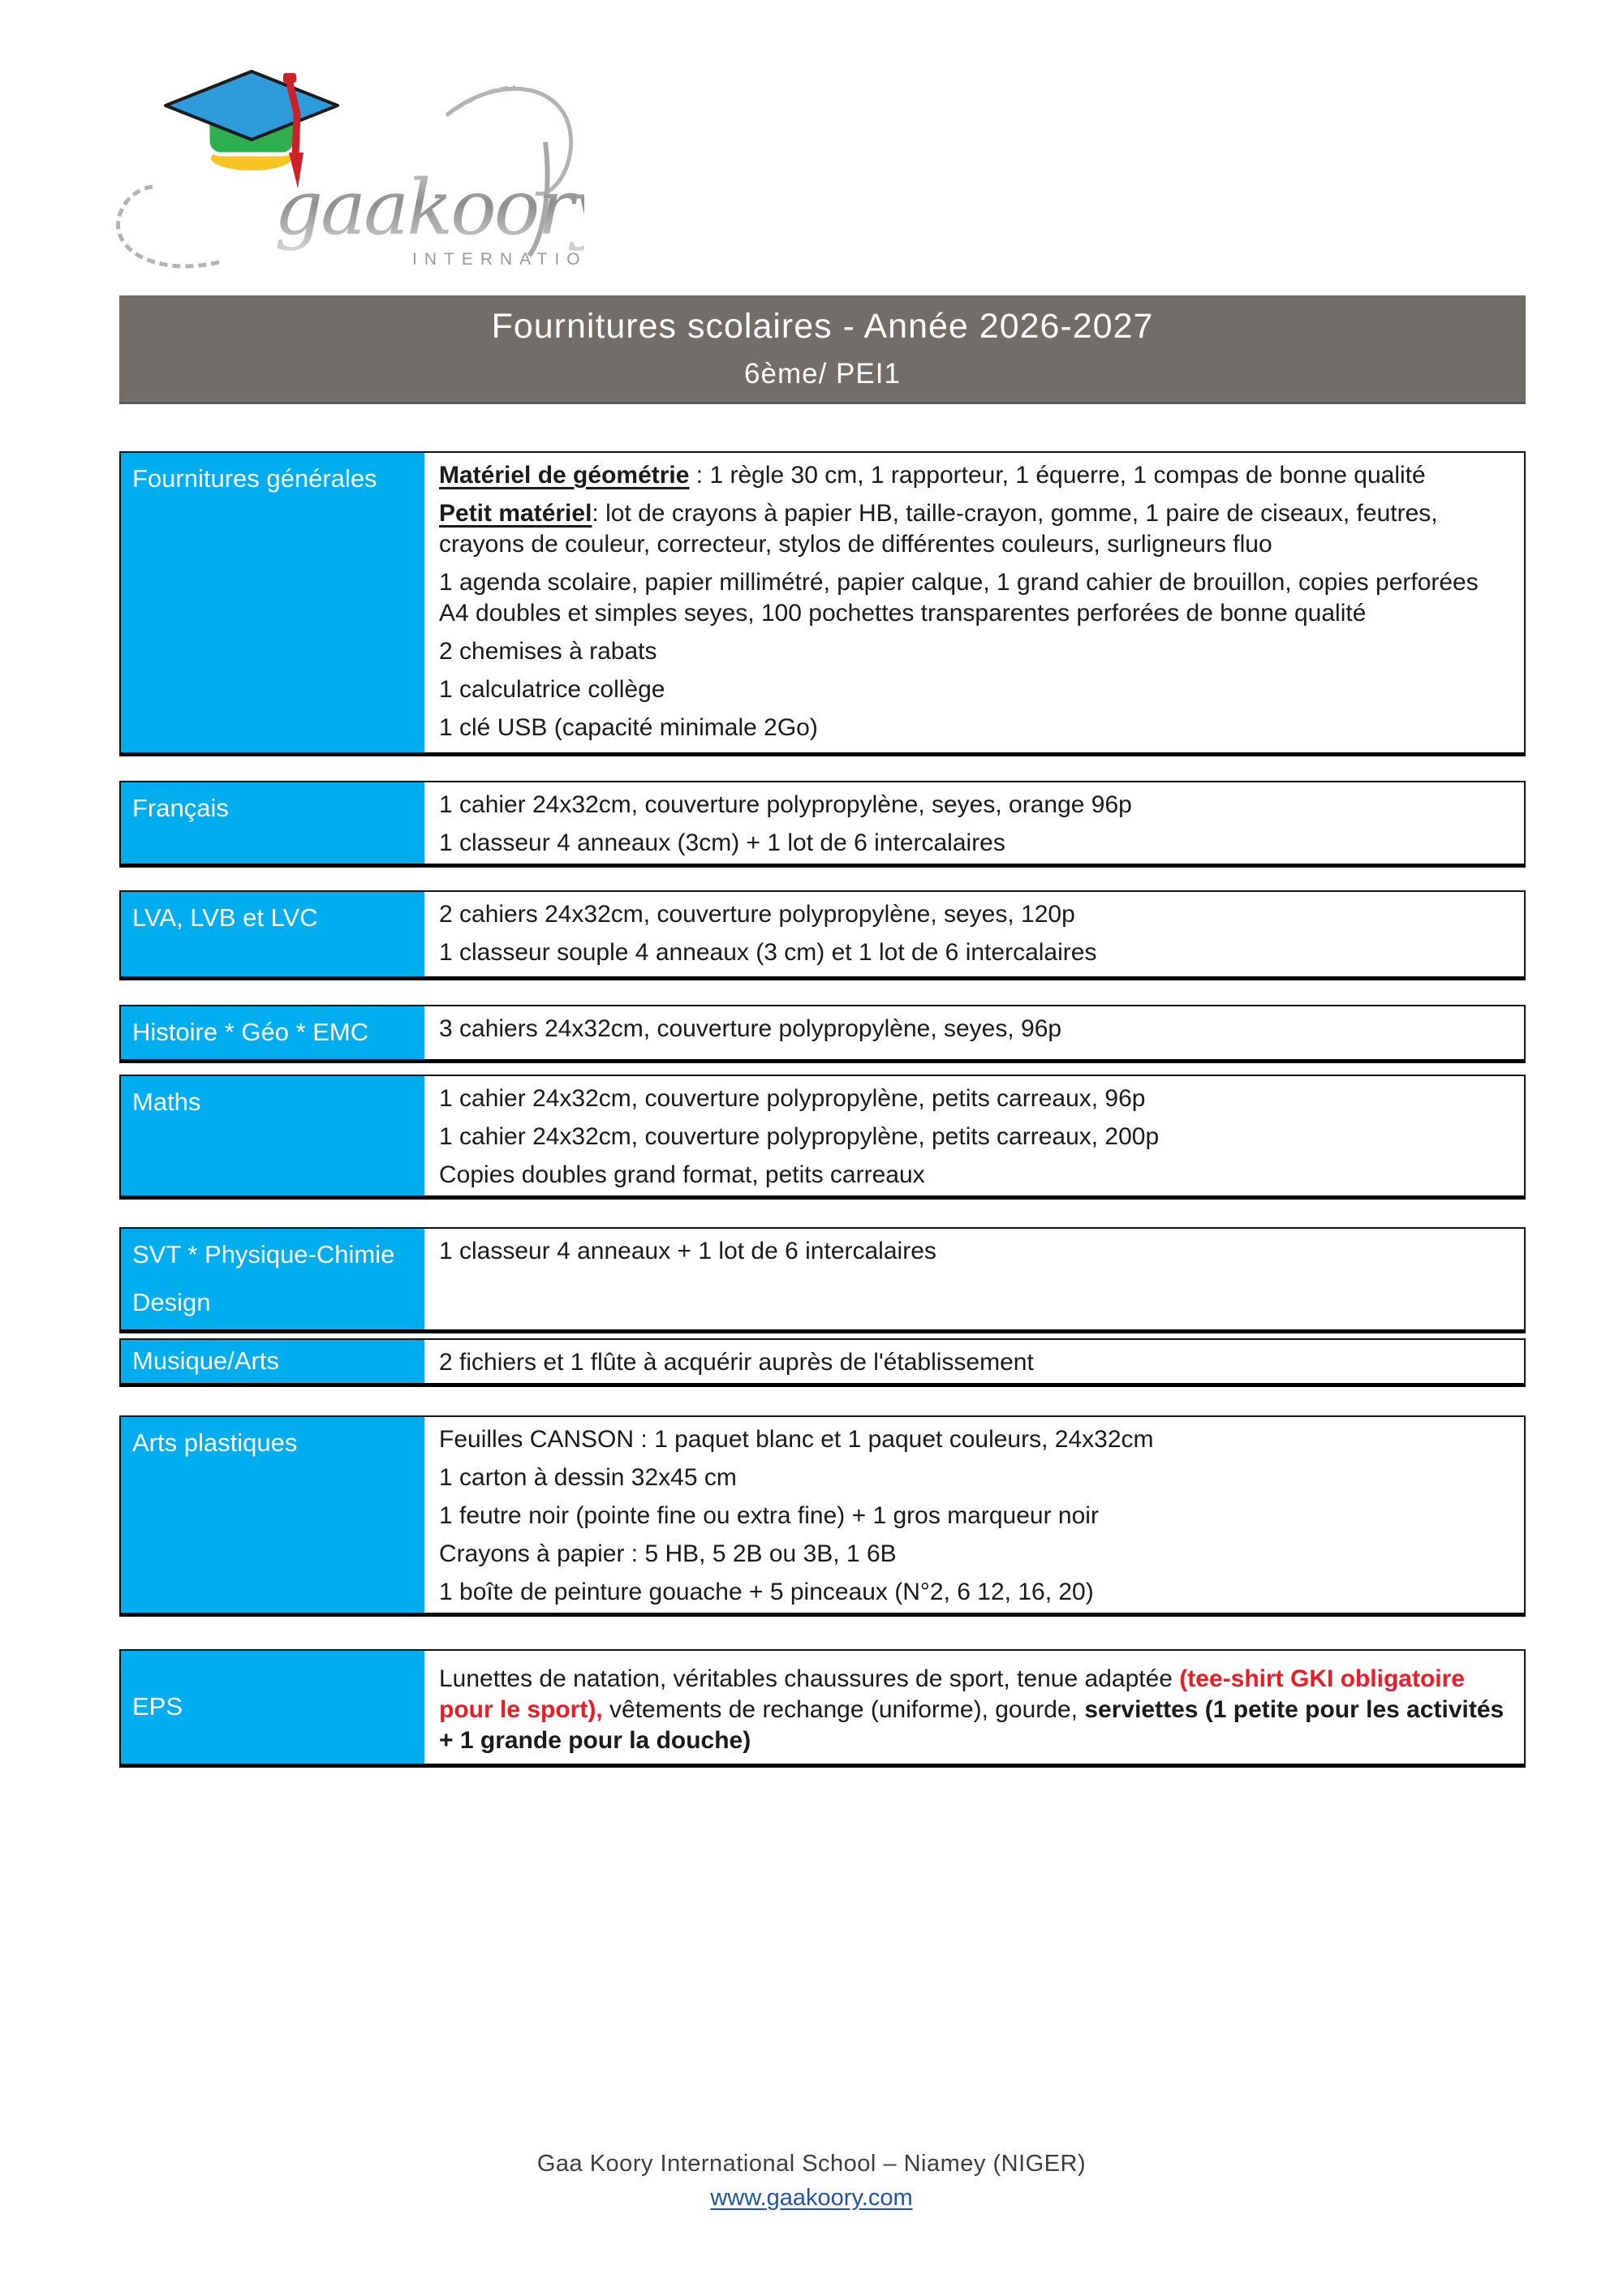  What do you see at coordinates (263, 1255) in the screenshot?
I see `category-label: SVT * Physique-Chimie` at bounding box center [263, 1255].